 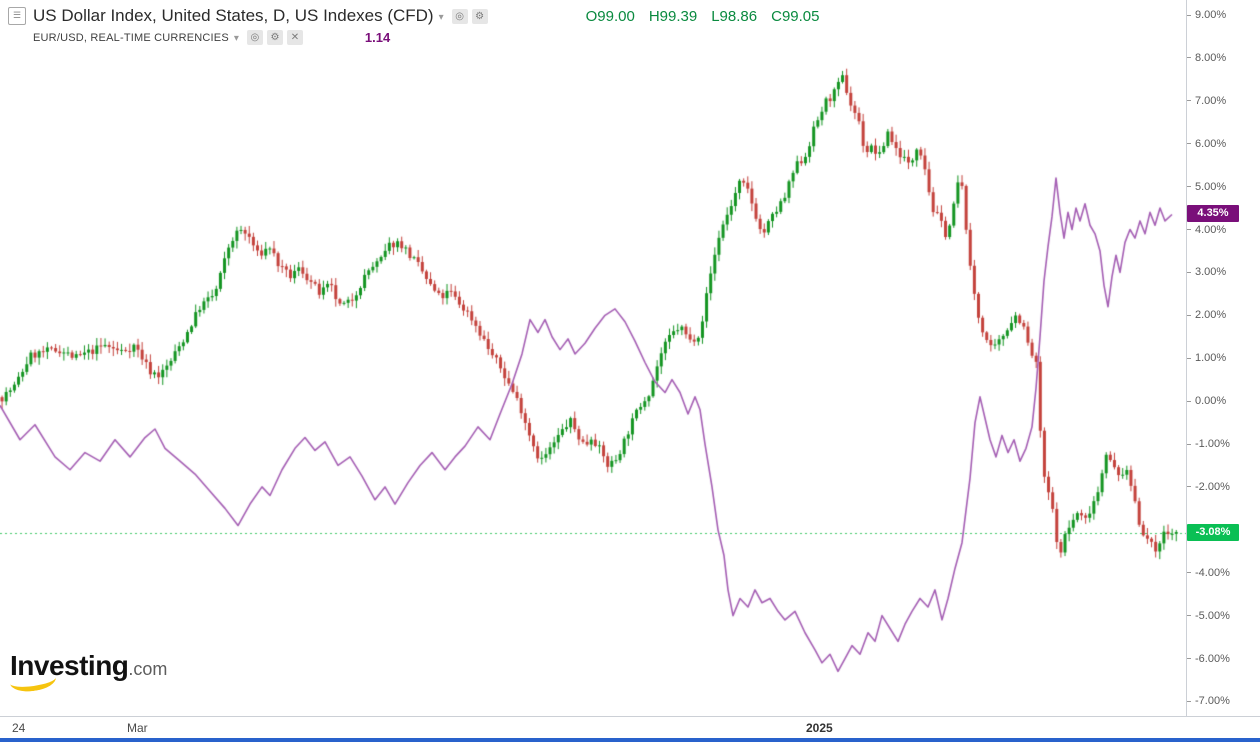 What do you see at coordinates (630, 727) in the screenshot?
I see `time-axis: 24 Mar 2025` at bounding box center [630, 727].